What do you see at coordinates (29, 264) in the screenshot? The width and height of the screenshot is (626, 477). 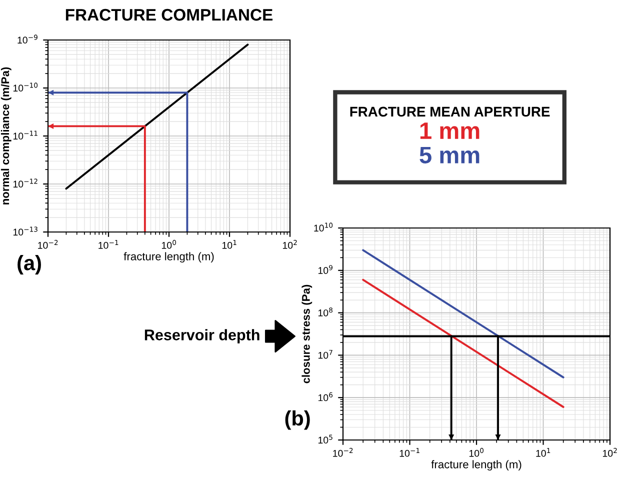 I see `text: (a)` at bounding box center [29, 264].